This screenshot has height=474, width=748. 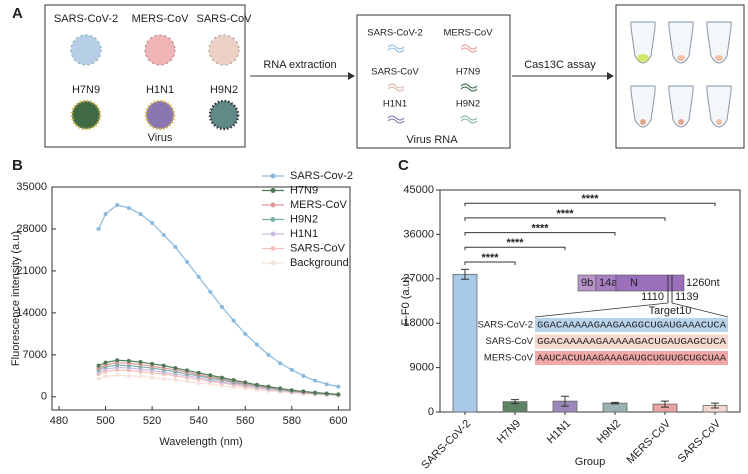 What do you see at coordinates (559, 432) in the screenshot?
I see `x-tick-label: H1N1` at bounding box center [559, 432].